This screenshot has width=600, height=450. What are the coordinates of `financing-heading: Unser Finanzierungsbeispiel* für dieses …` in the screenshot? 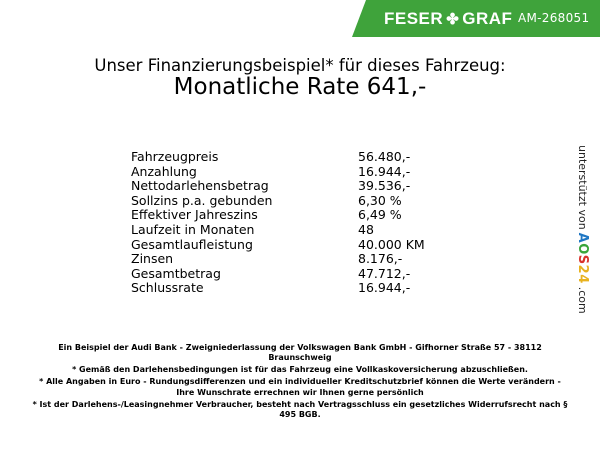 It's located at (300, 65).